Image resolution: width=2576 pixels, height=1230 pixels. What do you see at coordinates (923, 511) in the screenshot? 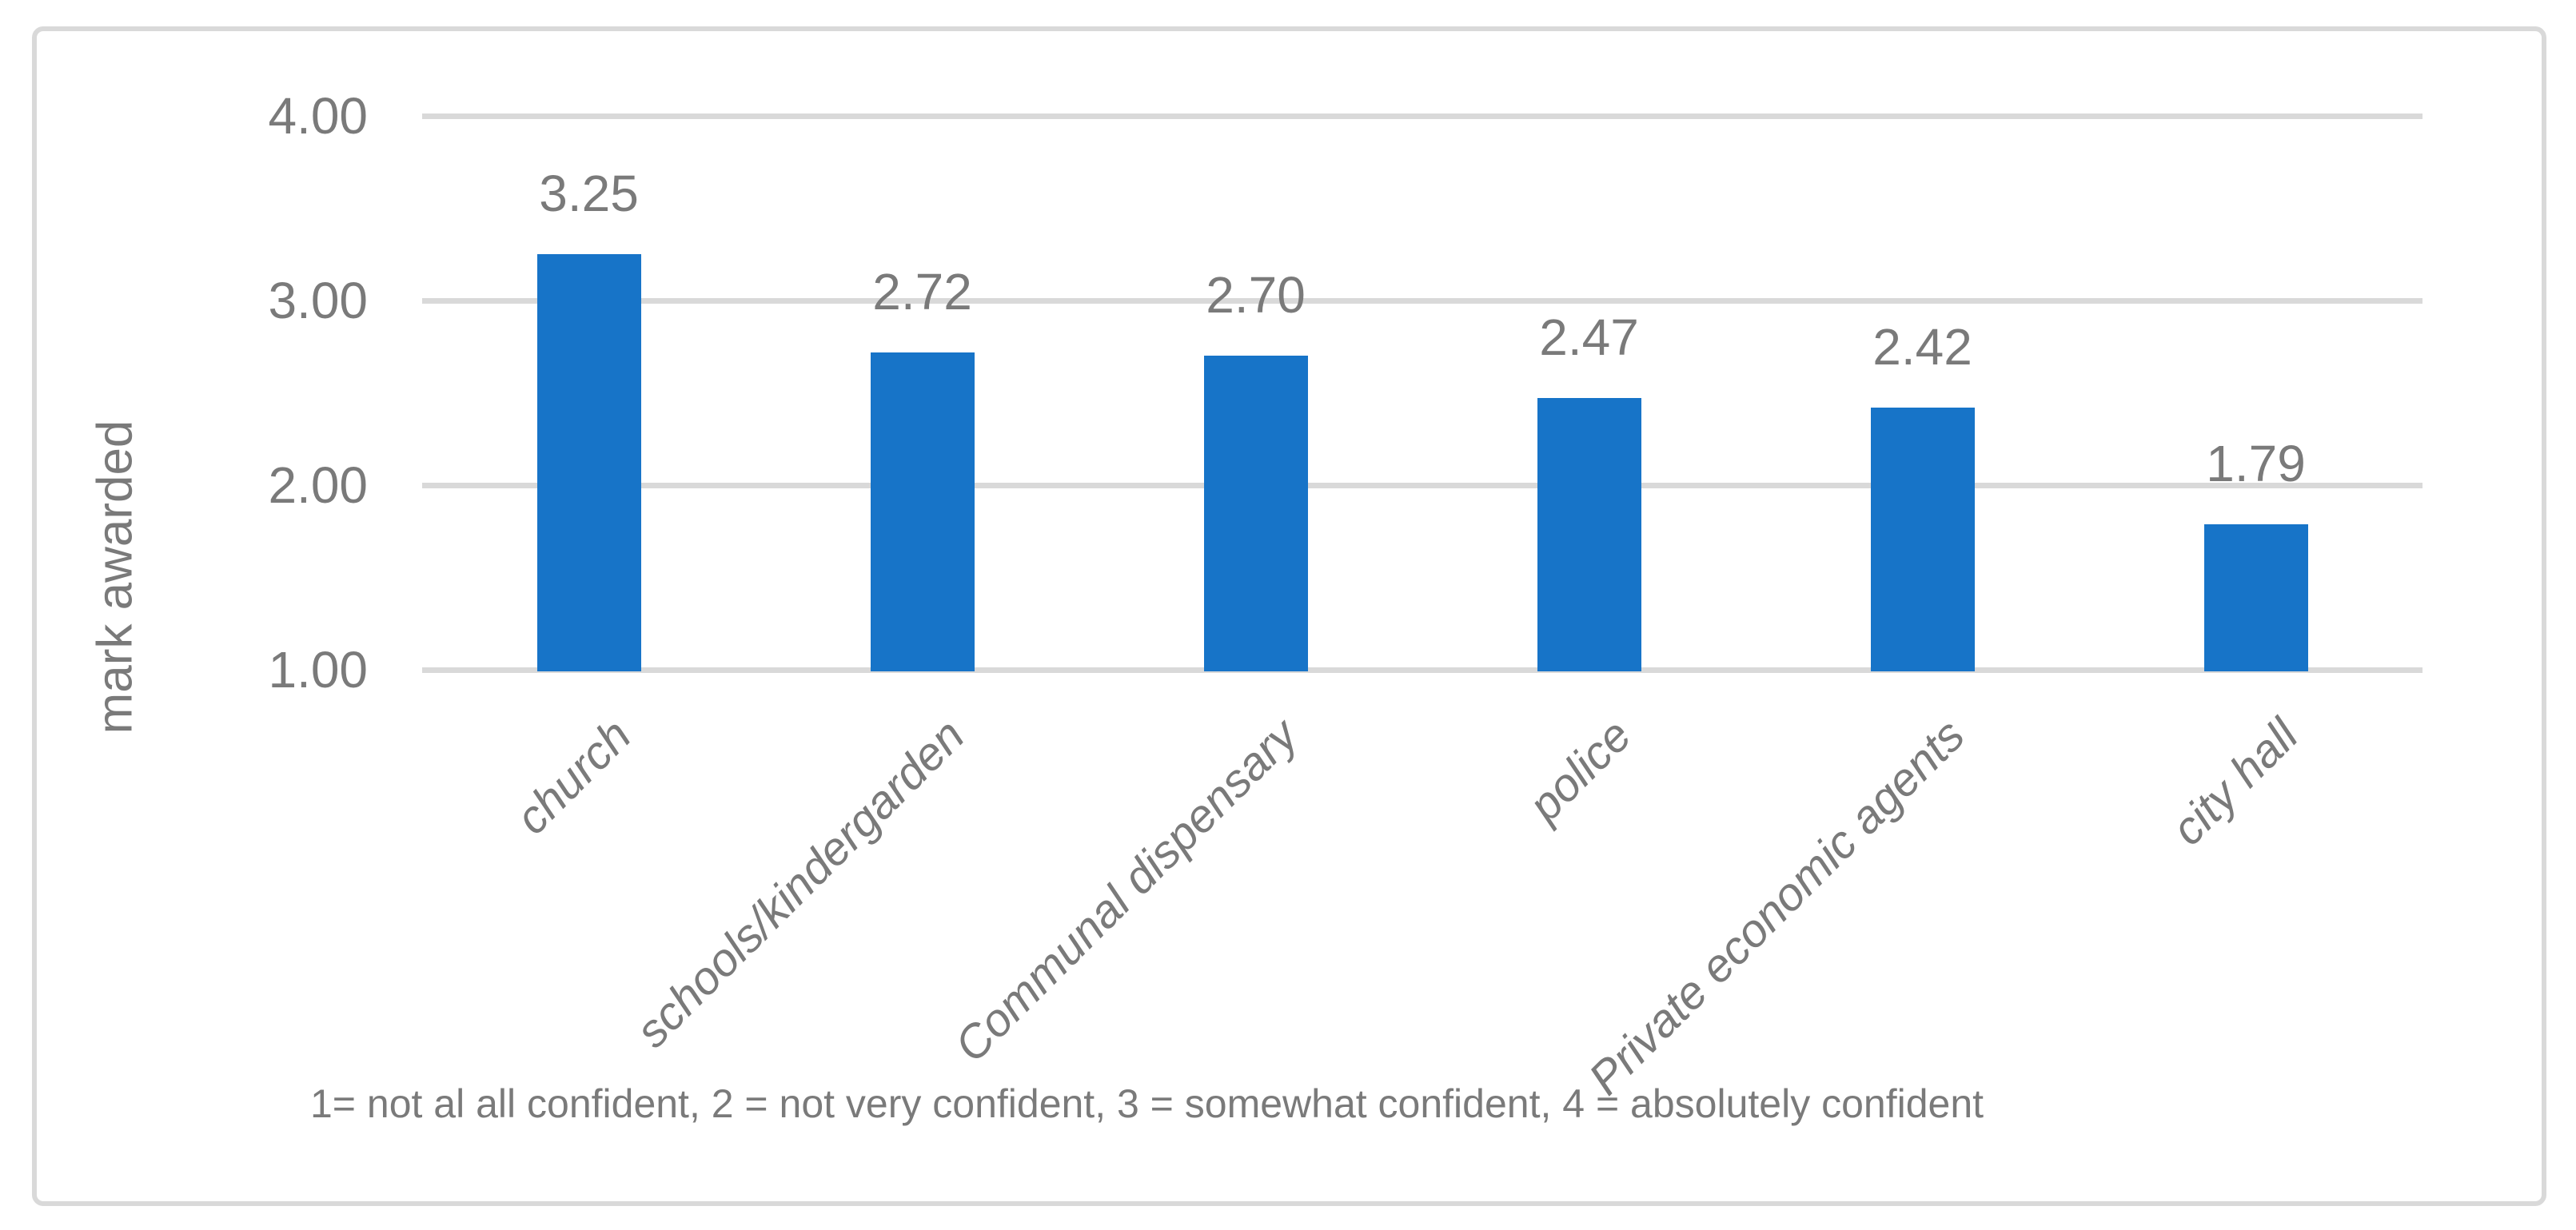
I see `bar-schools-kindergarden` at bounding box center [923, 511].